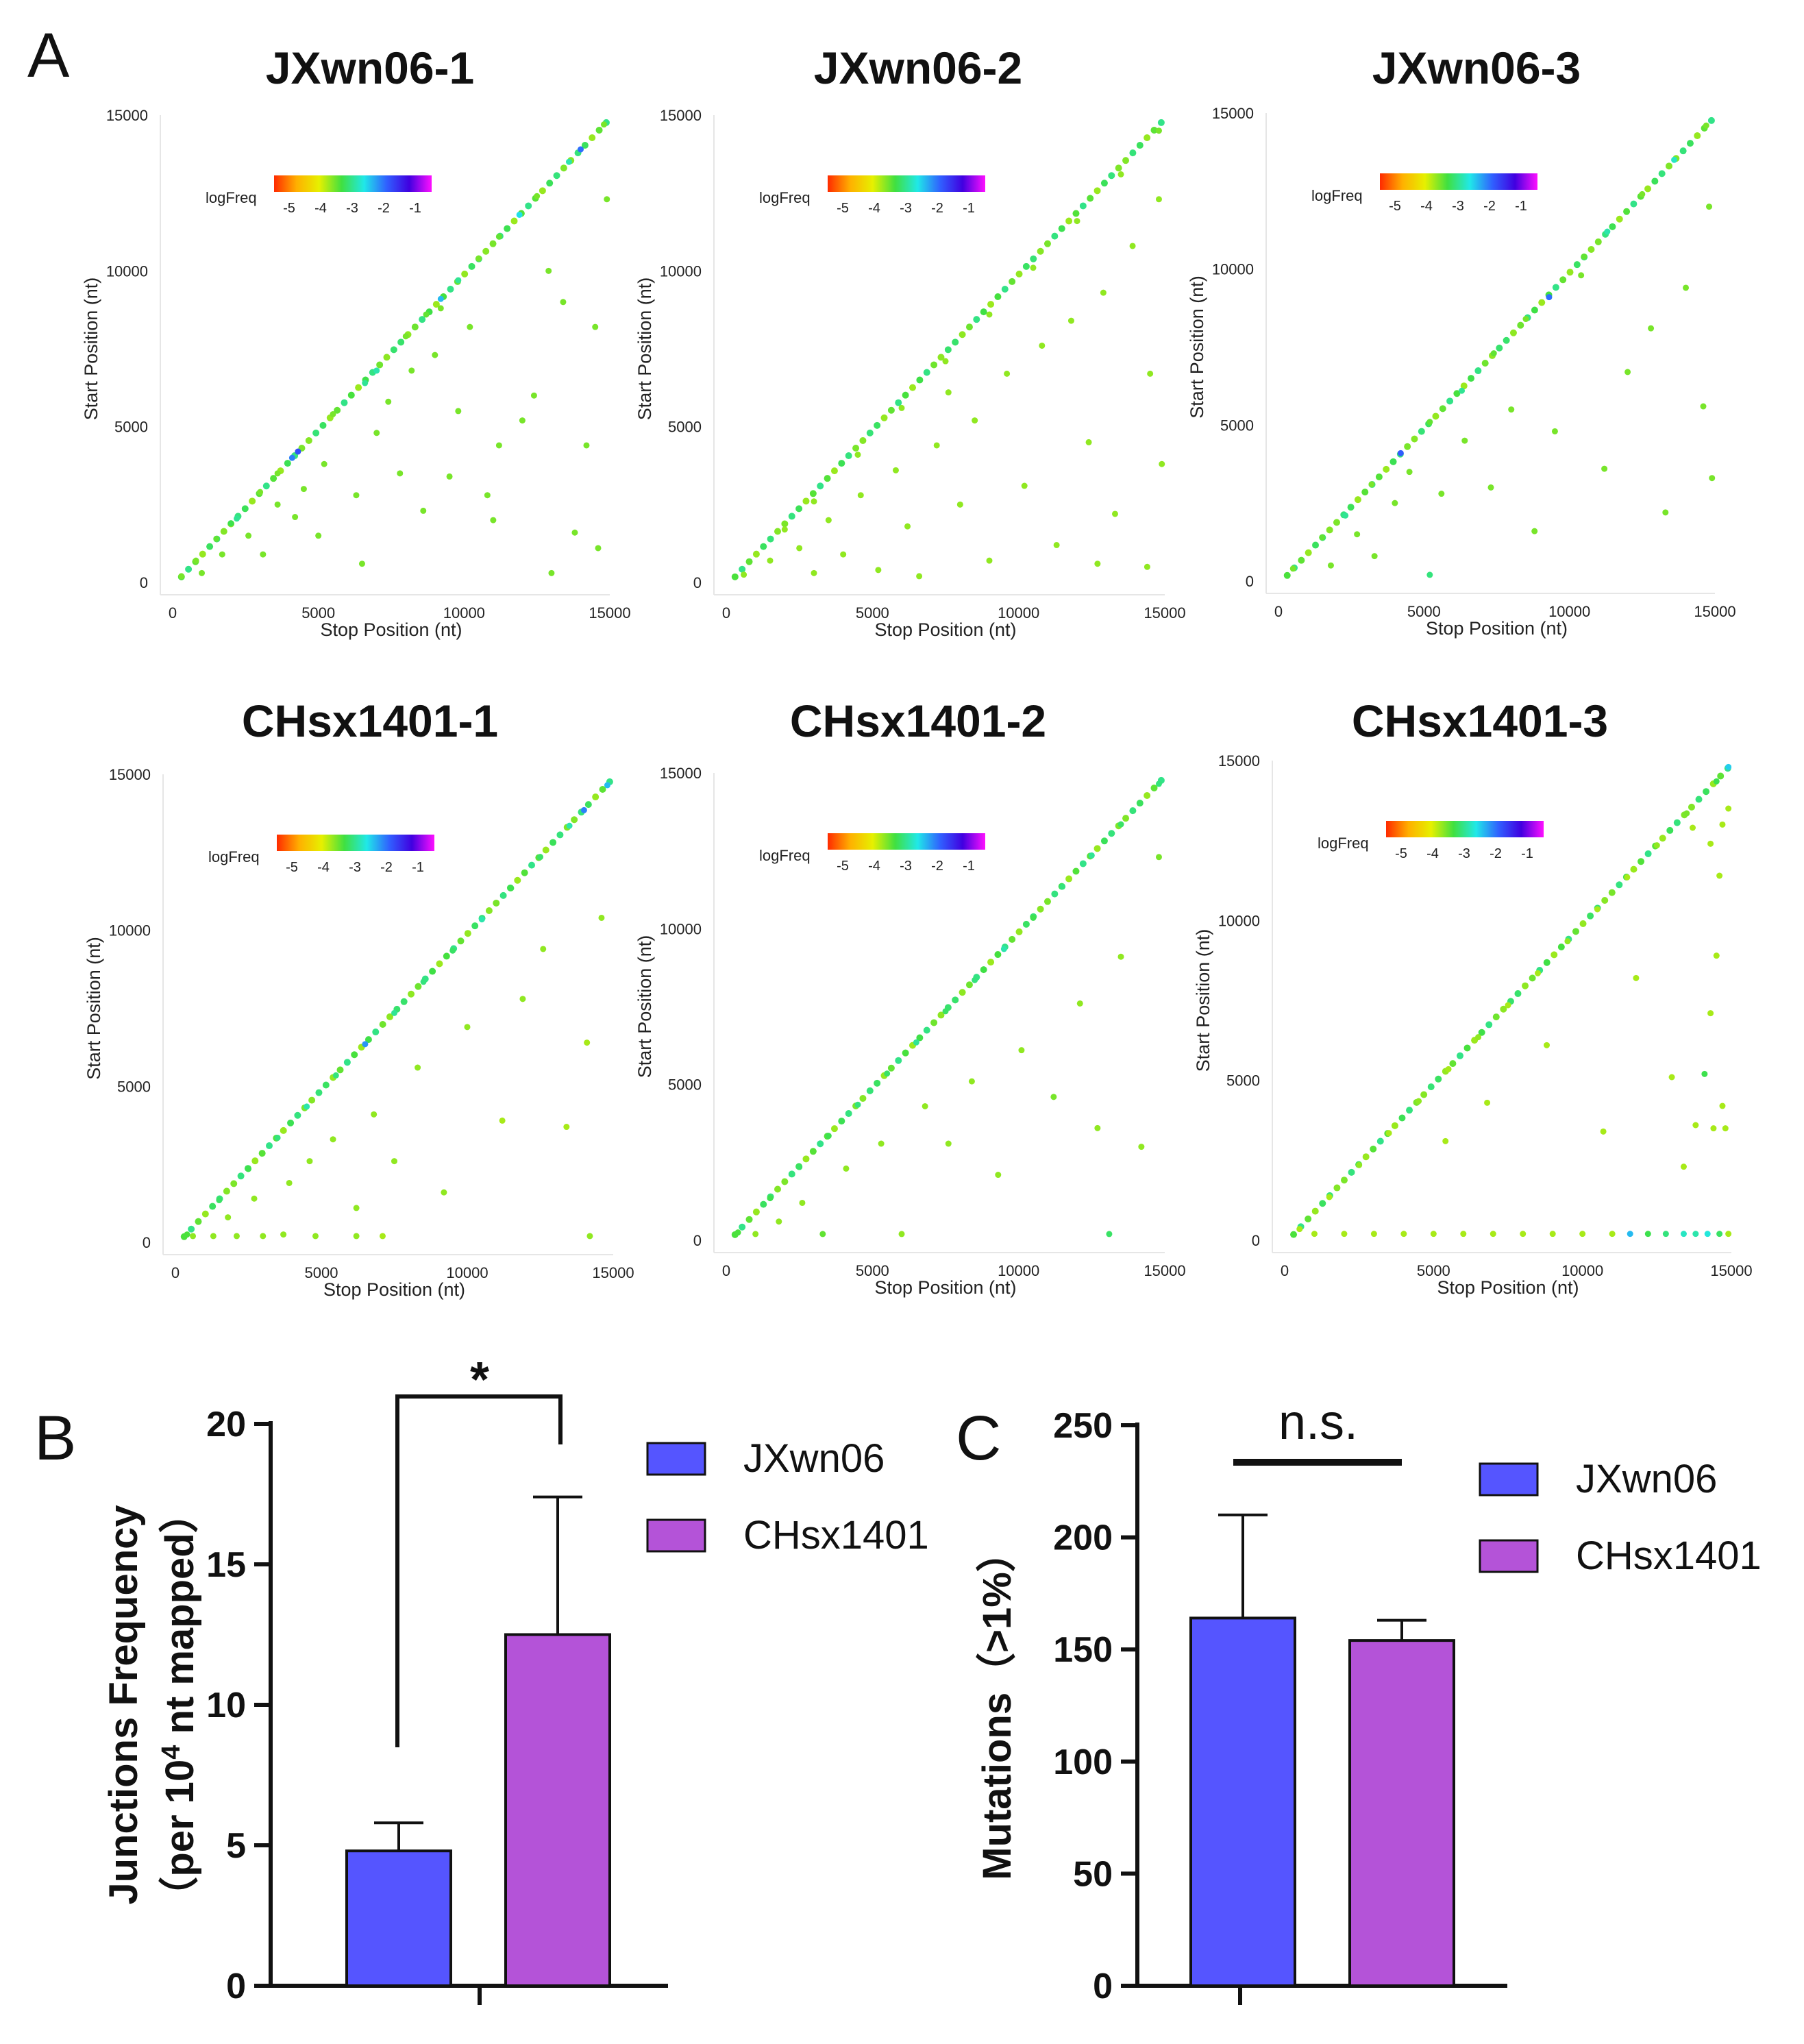  What do you see at coordinates (872, 1270) in the screenshot?
I see `x-tick-label: 5000` at bounding box center [872, 1270].